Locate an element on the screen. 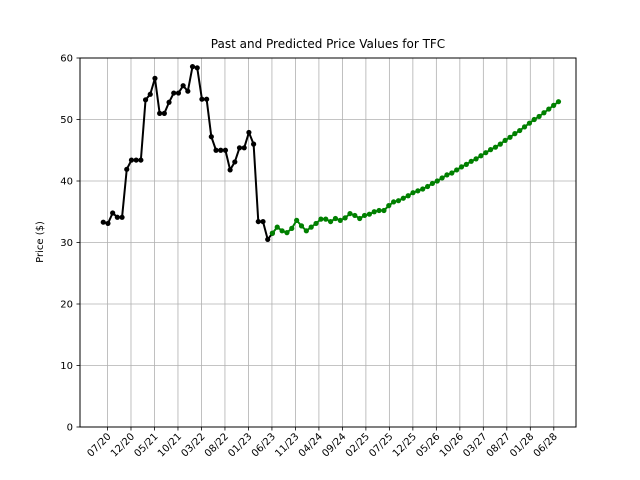  y-tick-label: 20 is located at coordinates (66, 305).